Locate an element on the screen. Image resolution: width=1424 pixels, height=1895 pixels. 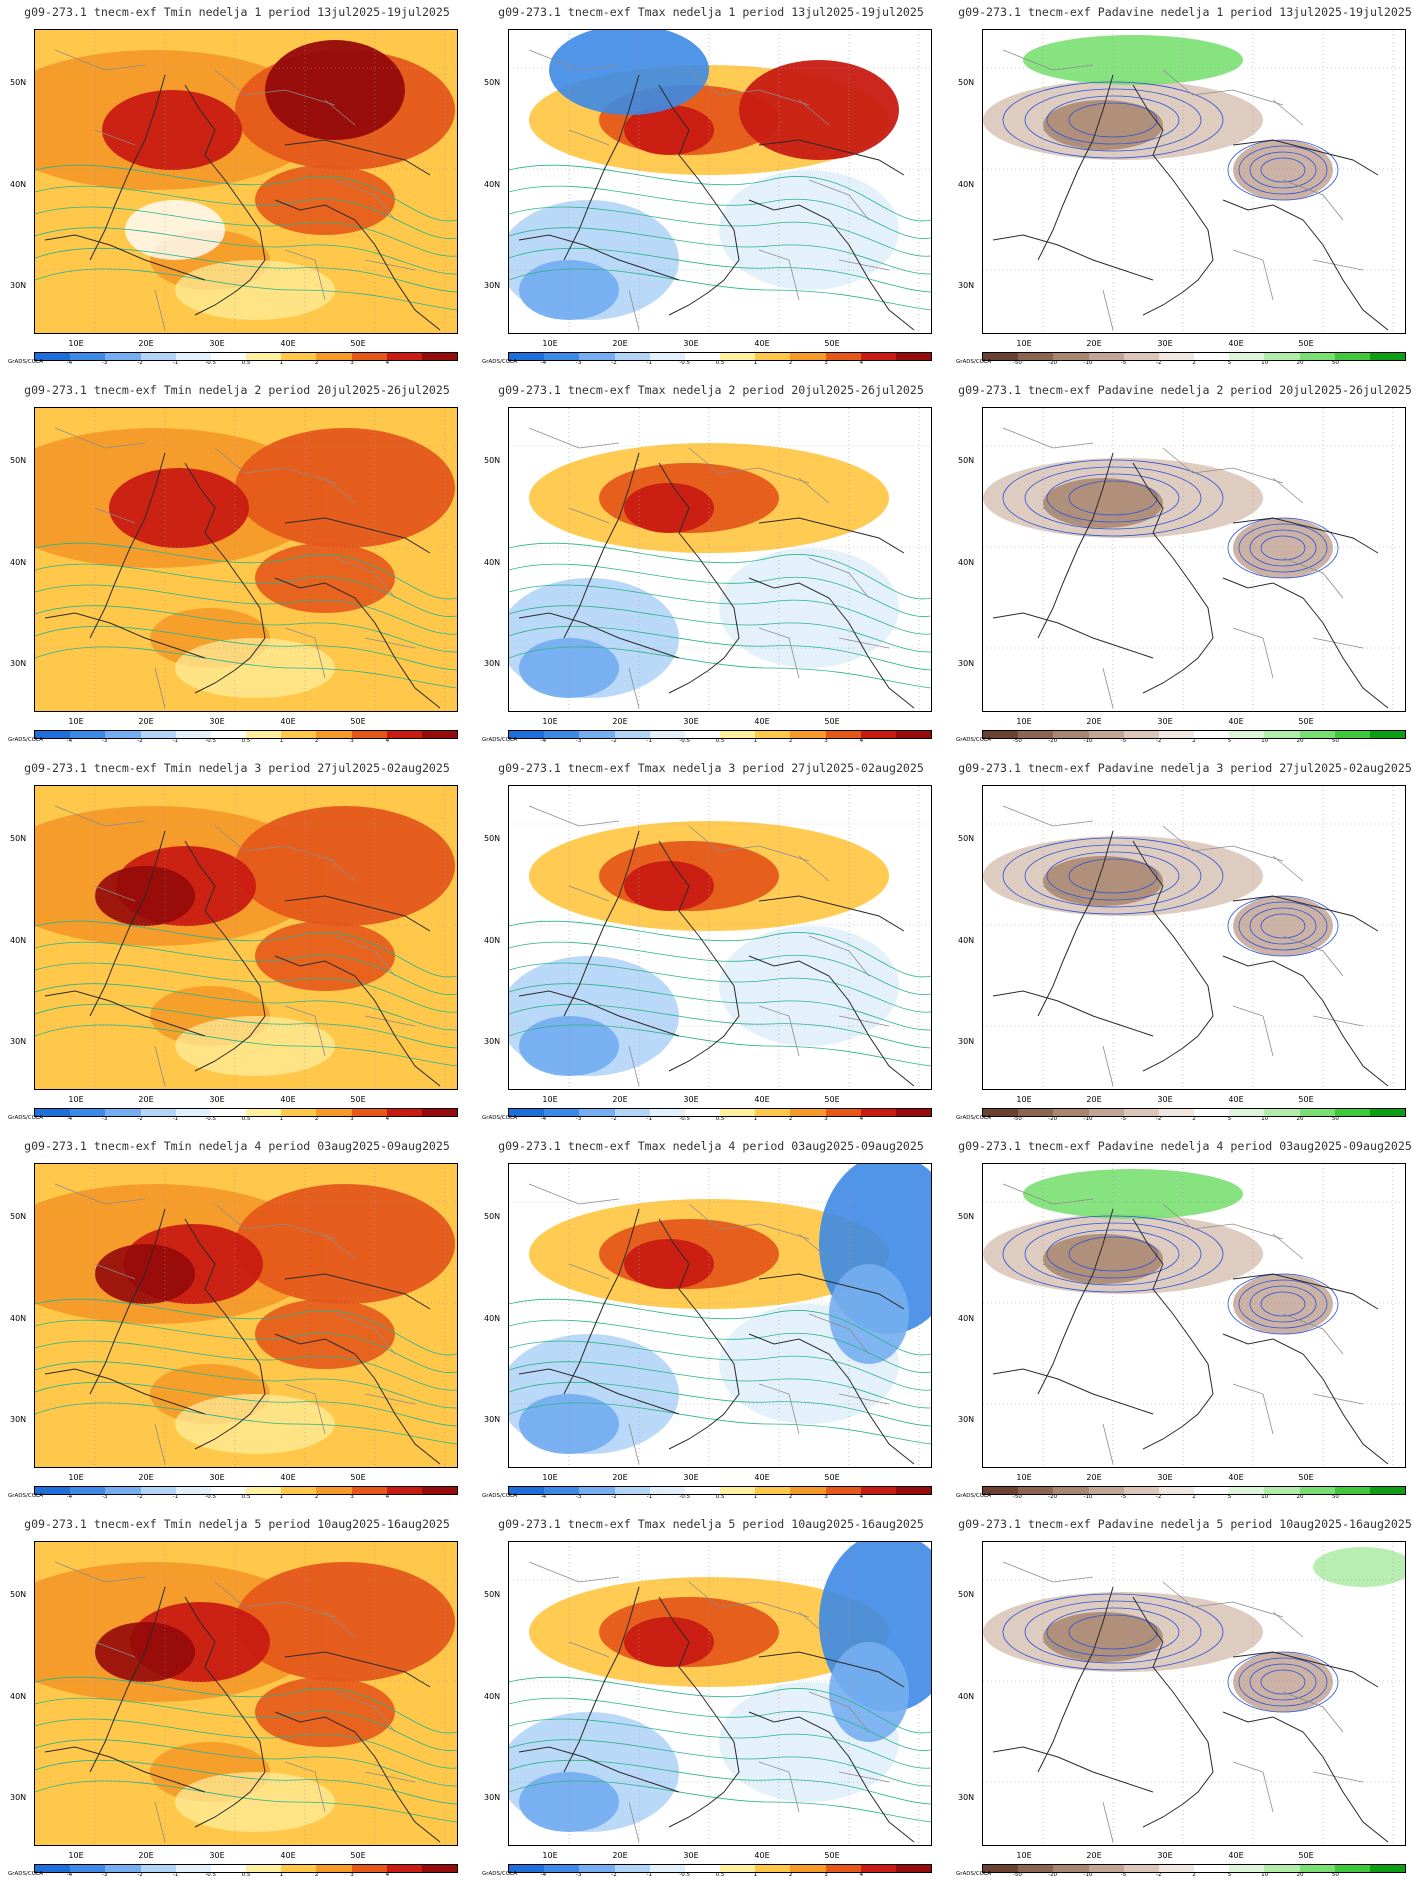
color-bar is located at coordinates (720, 1868).